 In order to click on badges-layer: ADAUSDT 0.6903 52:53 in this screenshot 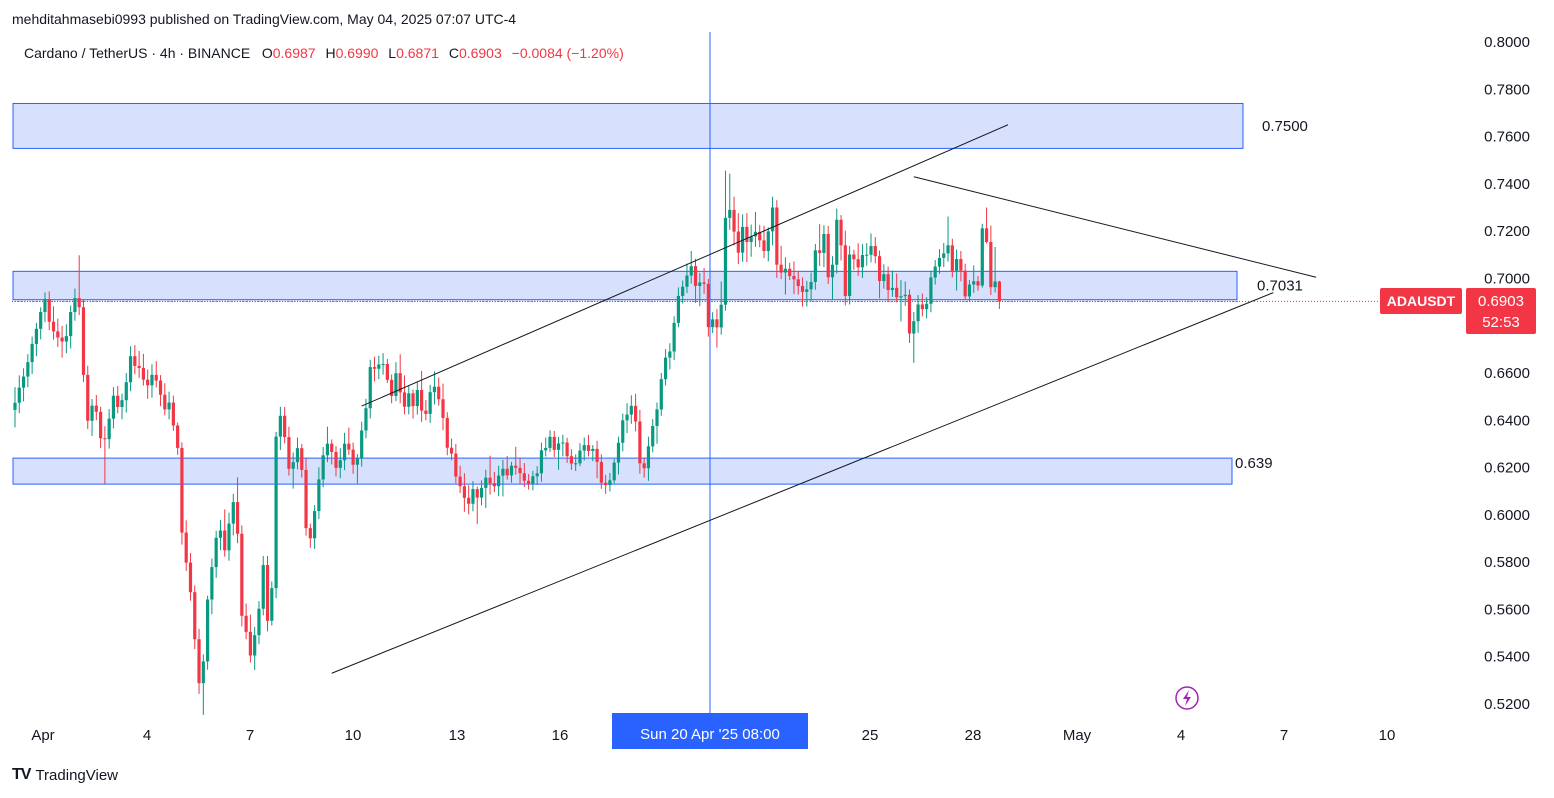, I will do `click(1355, 499)`.